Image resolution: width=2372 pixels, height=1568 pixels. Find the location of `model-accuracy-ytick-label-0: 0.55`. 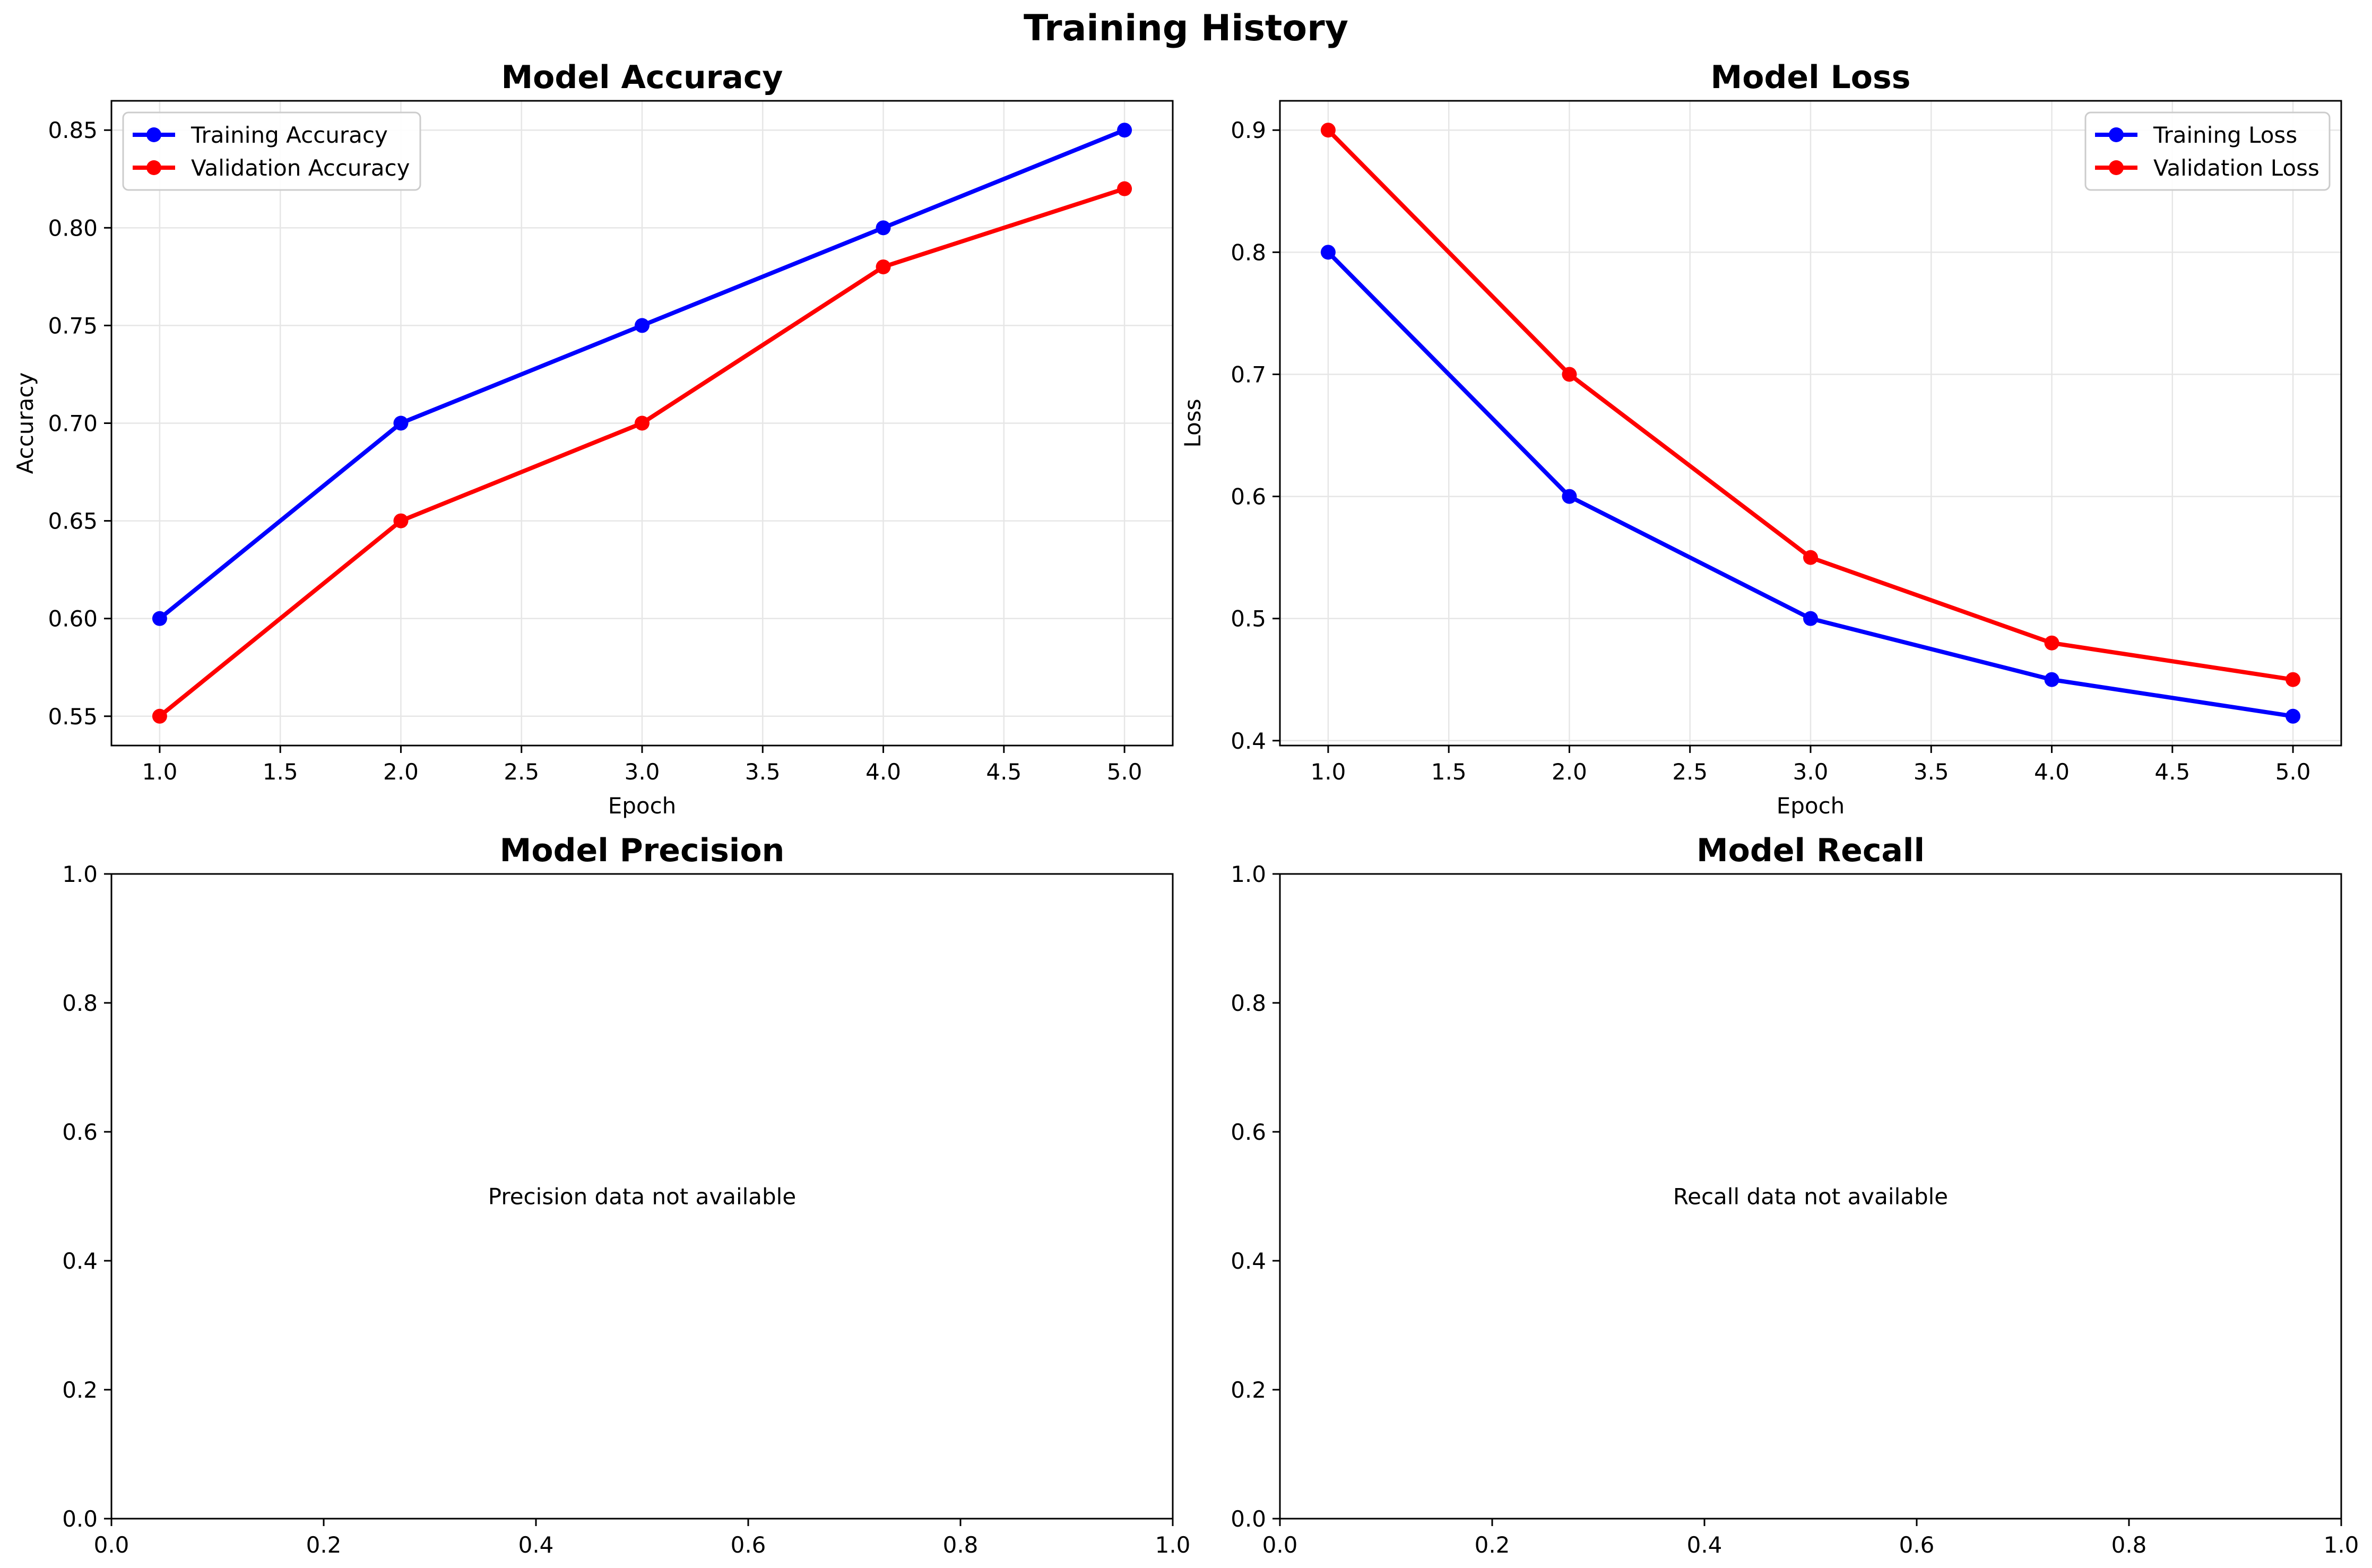

model-accuracy-ytick-label-0: 0.55 is located at coordinates (73, 717).